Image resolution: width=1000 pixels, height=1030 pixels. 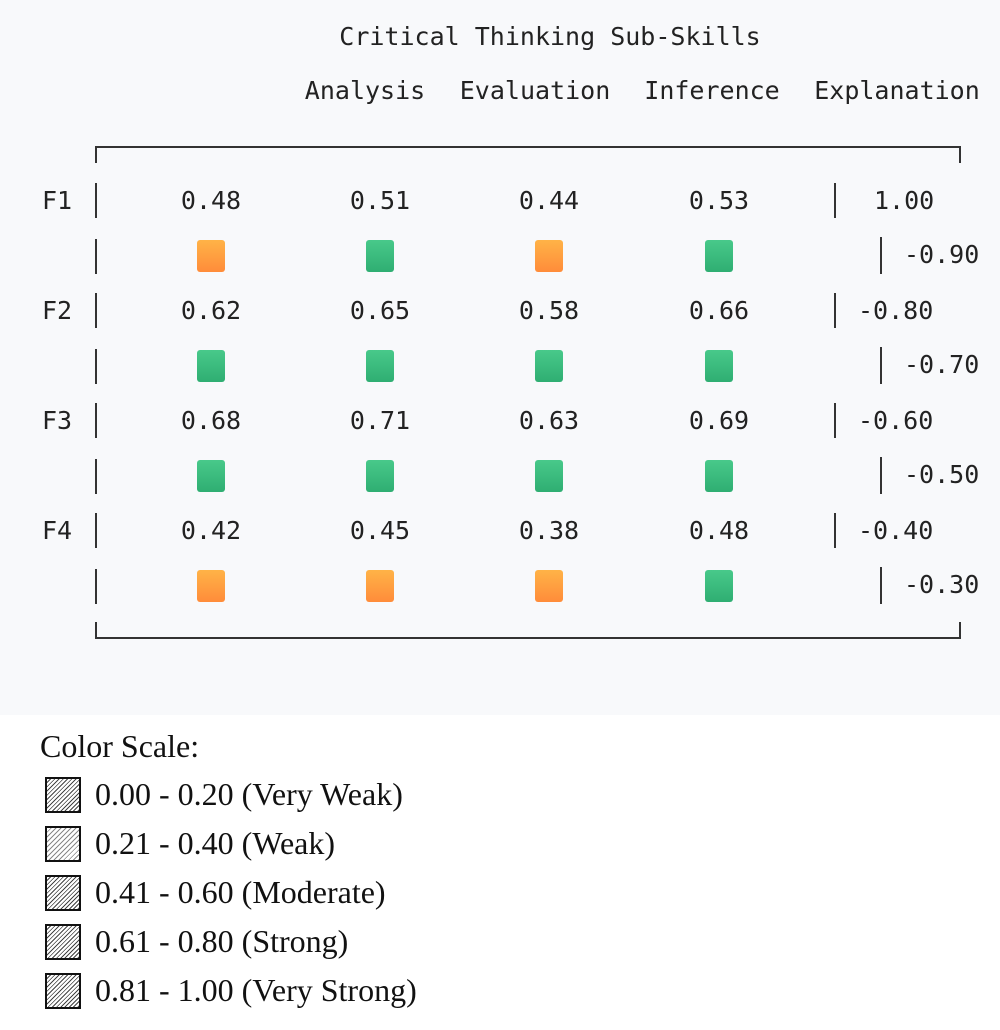 What do you see at coordinates (57, 530) in the screenshot?
I see `row-label: F4` at bounding box center [57, 530].